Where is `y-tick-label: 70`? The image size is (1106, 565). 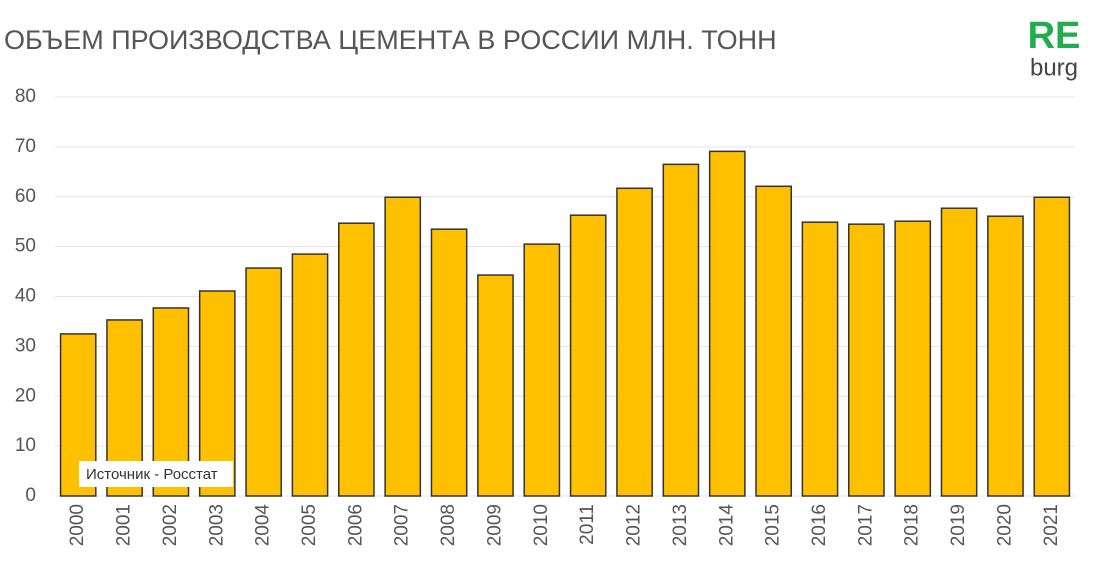
y-tick-label: 70 is located at coordinates (25, 146).